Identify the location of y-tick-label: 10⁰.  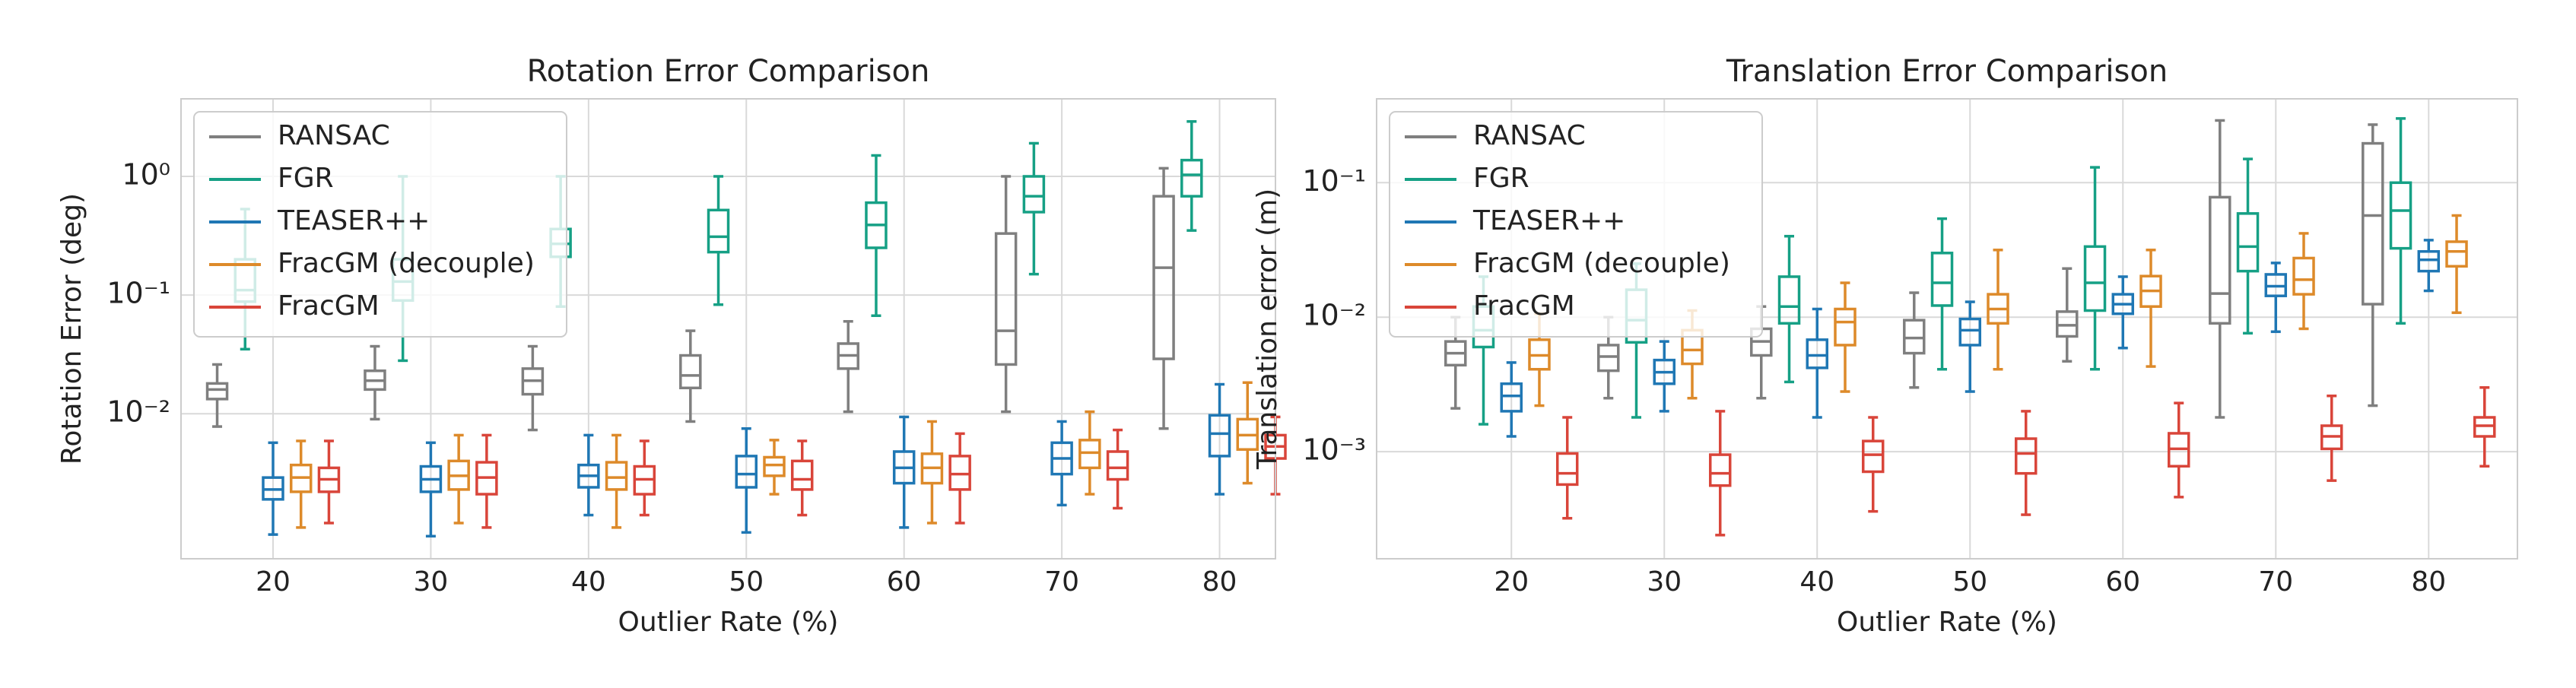
(146, 174).